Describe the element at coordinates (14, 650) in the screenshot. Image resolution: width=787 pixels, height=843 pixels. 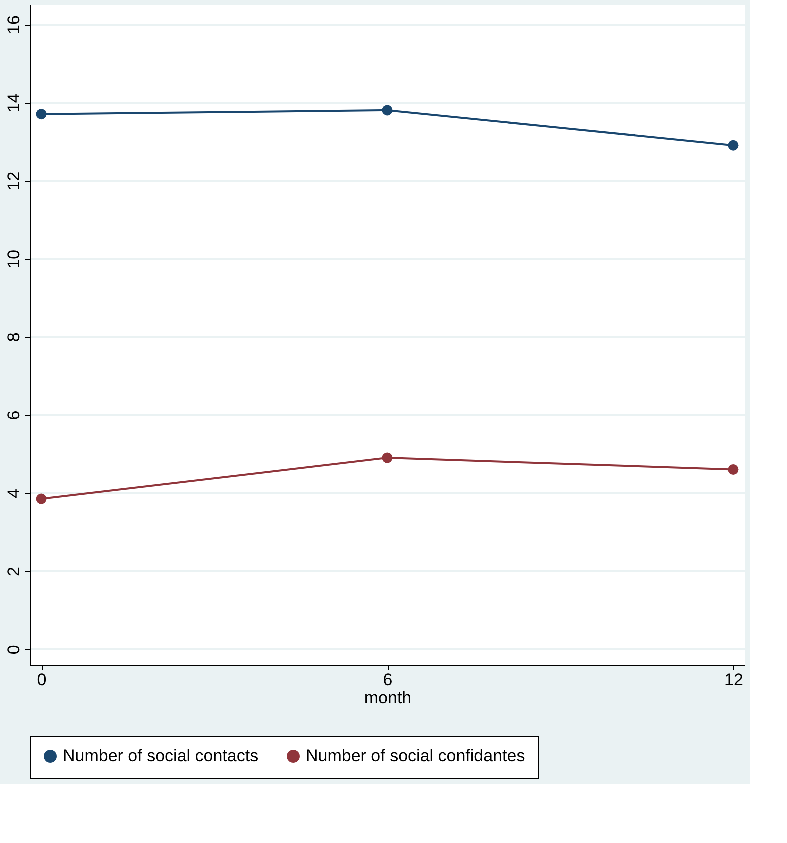
I see `y-tick-label: 0` at that location.